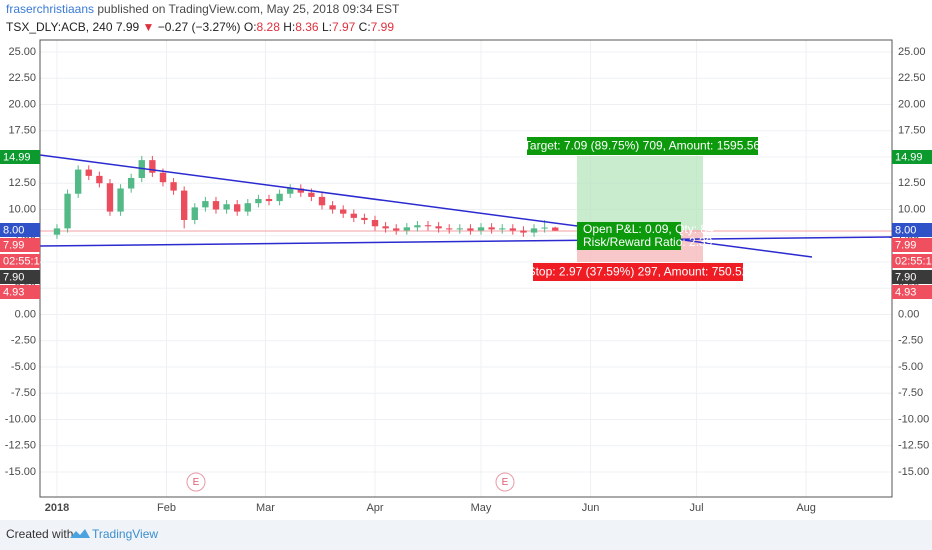 The width and height of the screenshot is (932, 550). Describe the element at coordinates (912, 104) in the screenshot. I see `y-tick-label-right: 20.00` at that location.